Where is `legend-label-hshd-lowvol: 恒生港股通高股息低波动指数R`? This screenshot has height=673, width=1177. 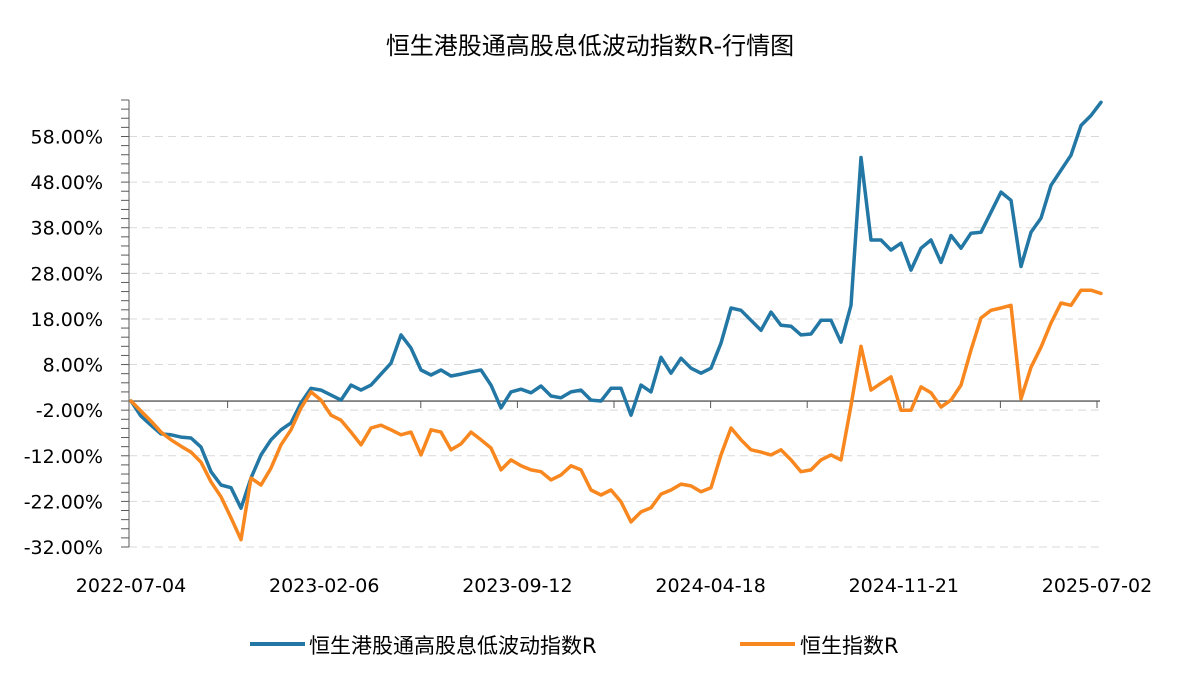 legend-label-hshd-lowvol: 恒生港股通高股息低波动指数R is located at coordinates (453, 646).